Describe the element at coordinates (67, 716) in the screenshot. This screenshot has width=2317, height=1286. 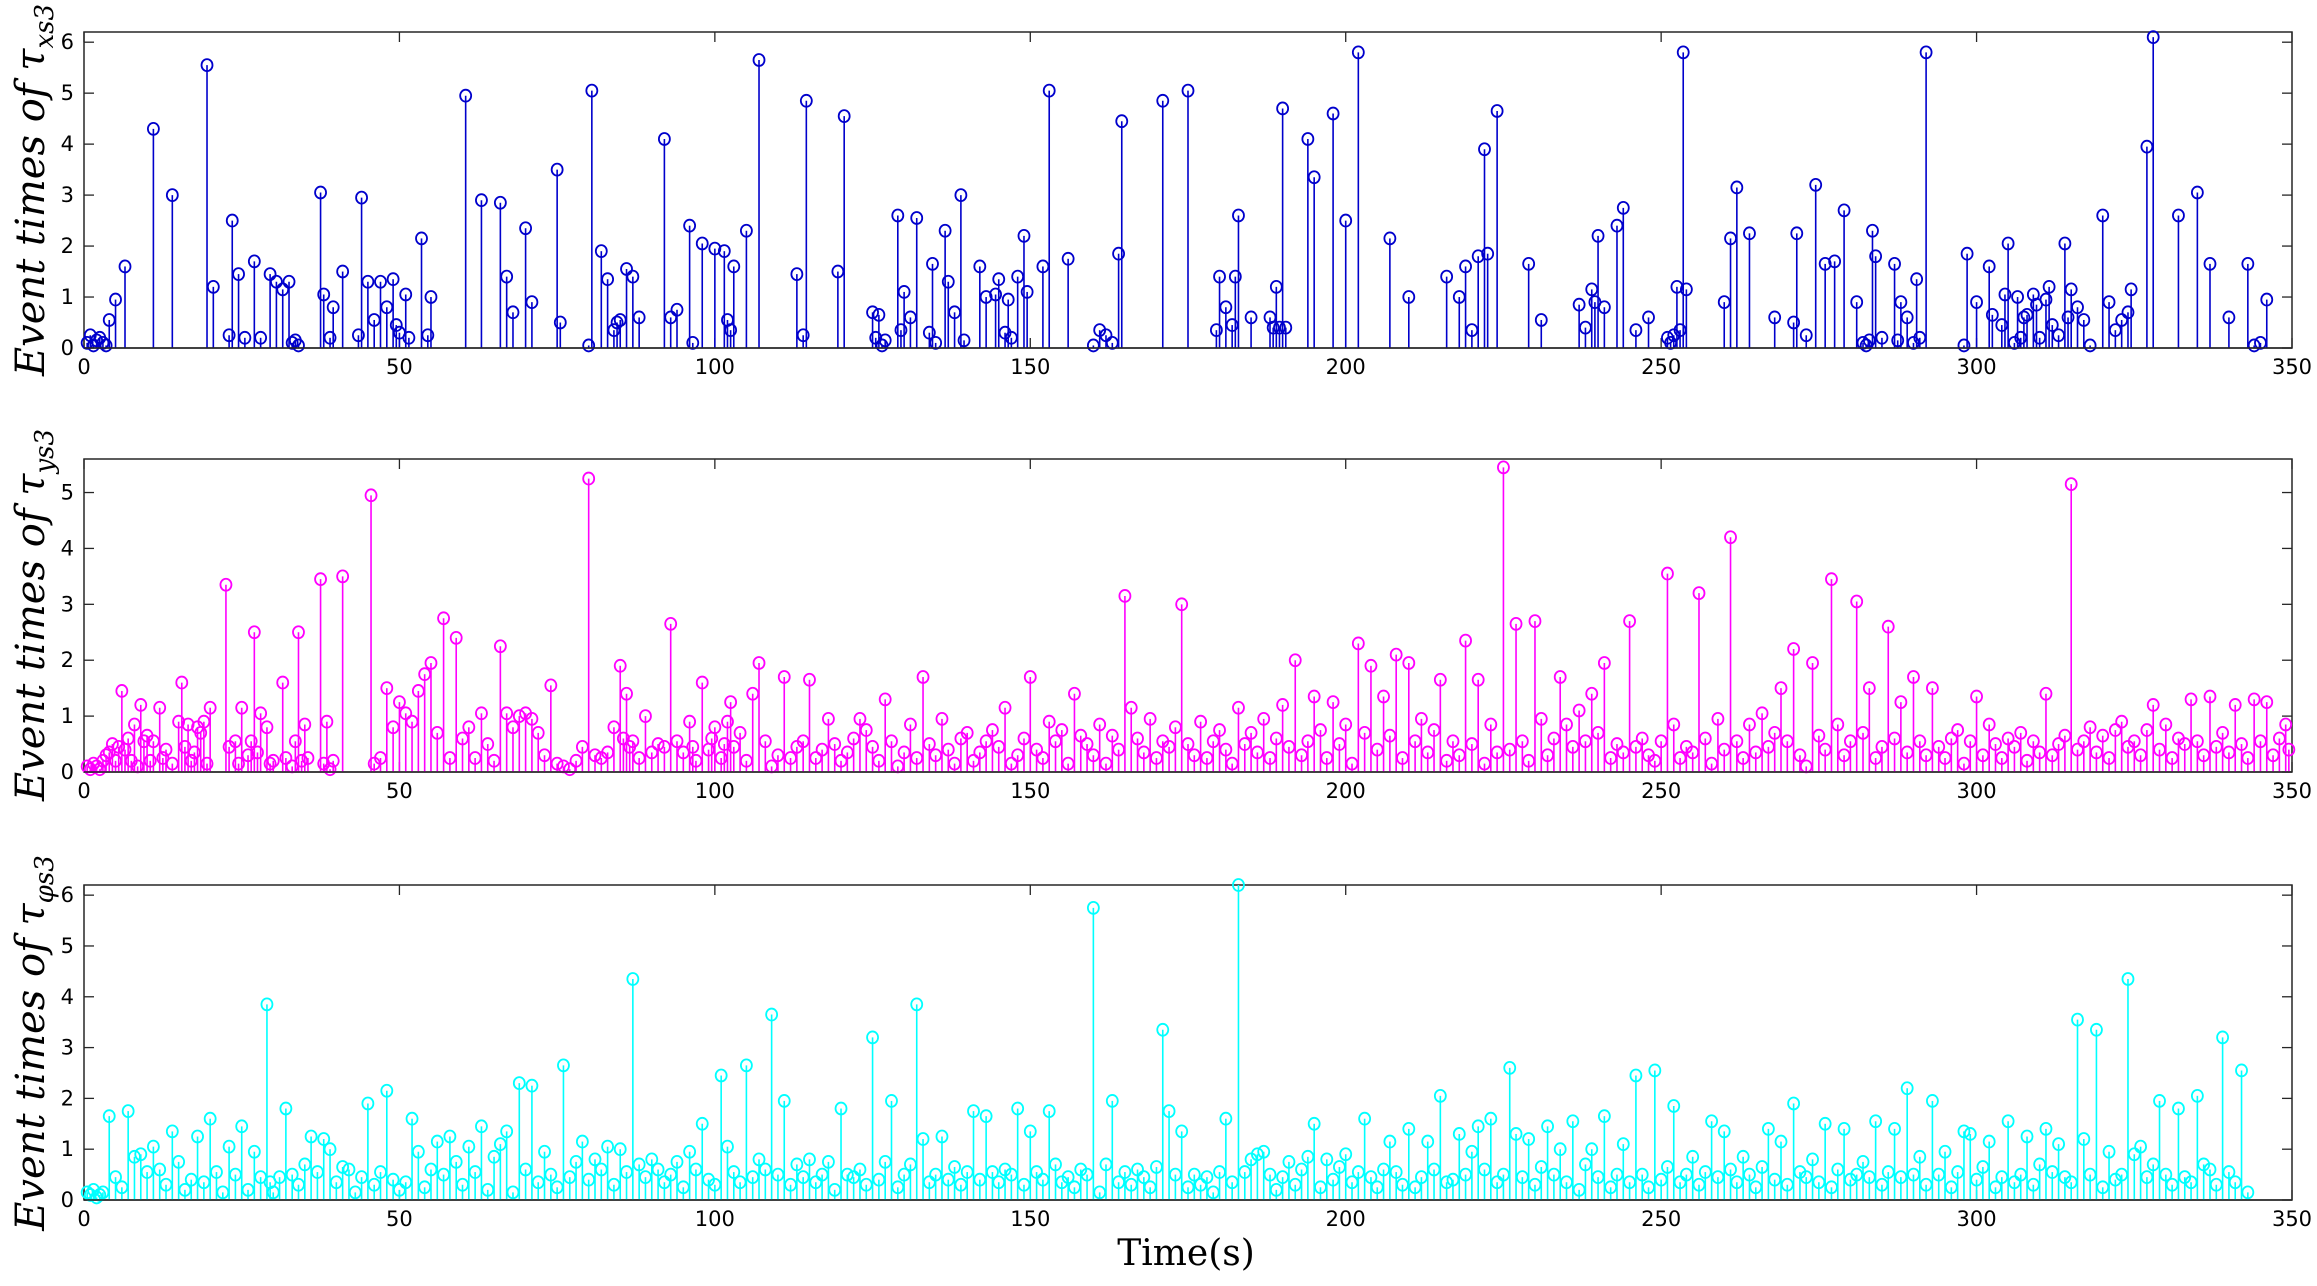
I see `y-tick-label: 1` at that location.